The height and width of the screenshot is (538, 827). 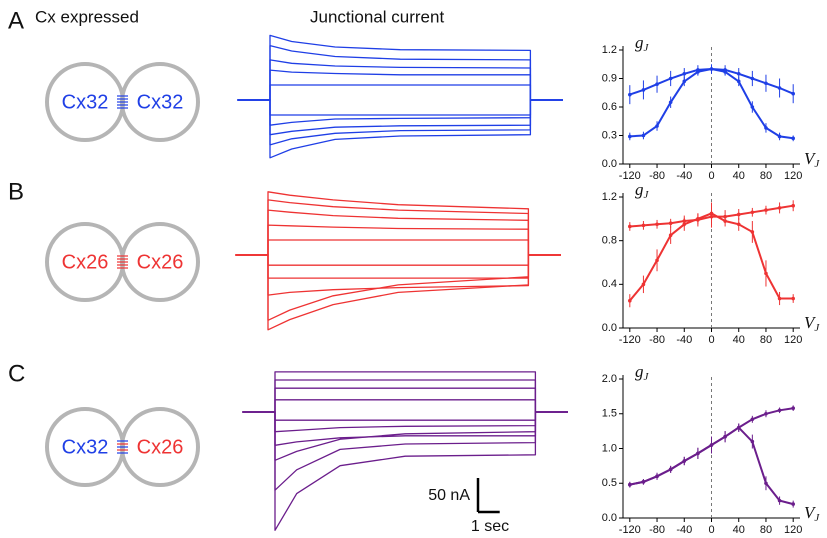 I want to click on y-tick-label: 0.8, so click(x=609, y=241).